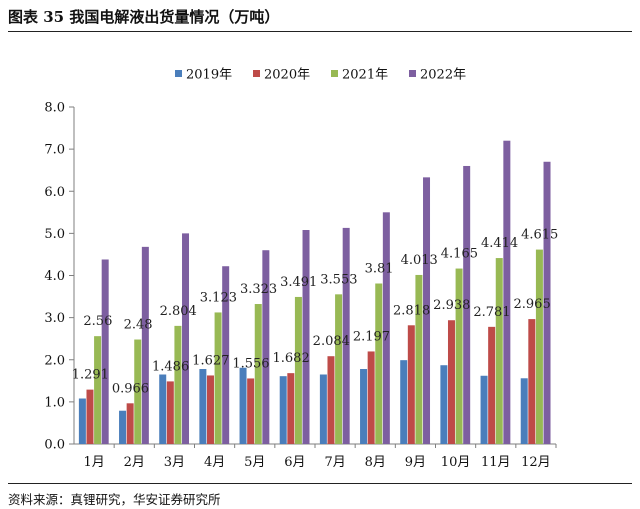 The width and height of the screenshot is (640, 509). What do you see at coordinates (379, 269) in the screenshot?
I see `data-label: 3.81` at bounding box center [379, 269].